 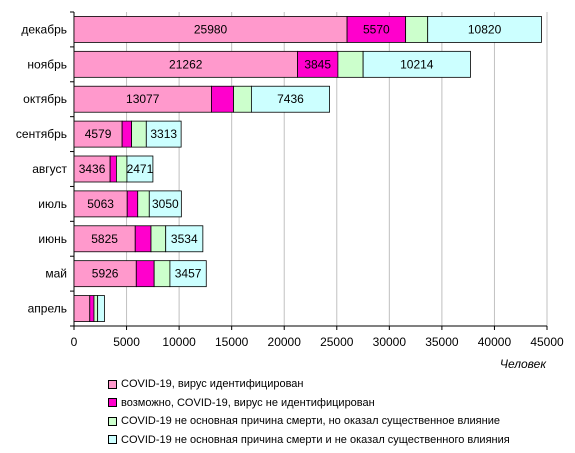 I want to click on data-label: 5570, so click(x=376, y=29).